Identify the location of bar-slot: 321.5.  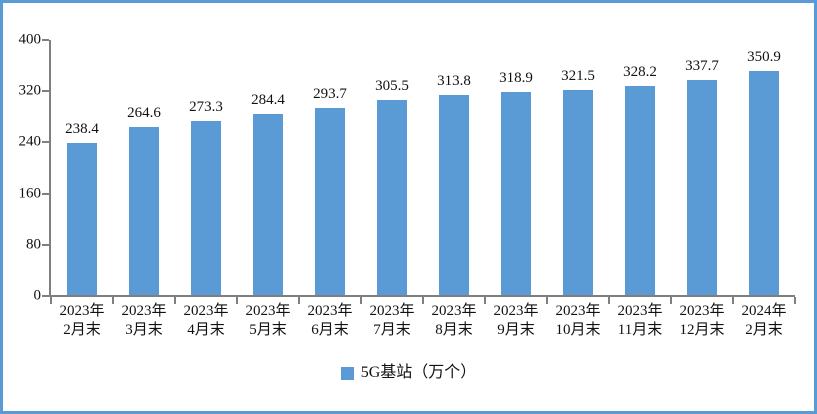
(578, 168).